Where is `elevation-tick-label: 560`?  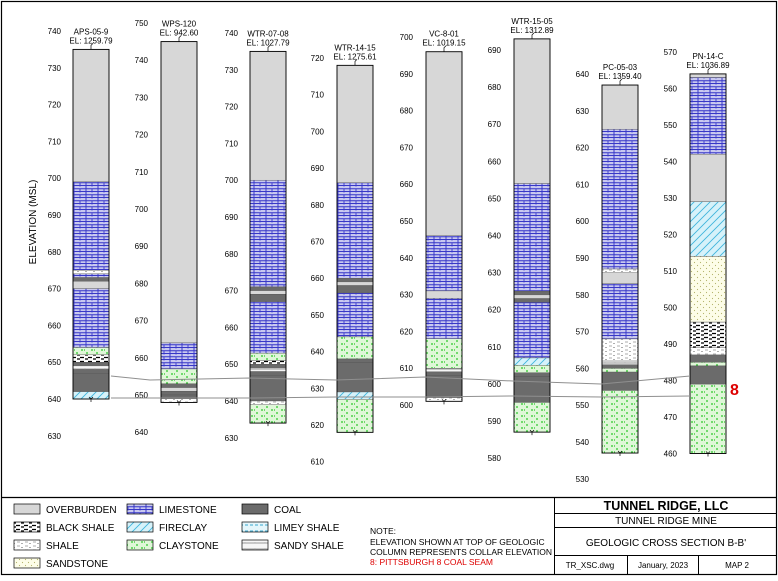
elevation-tick-label: 560 is located at coordinates (671, 89).